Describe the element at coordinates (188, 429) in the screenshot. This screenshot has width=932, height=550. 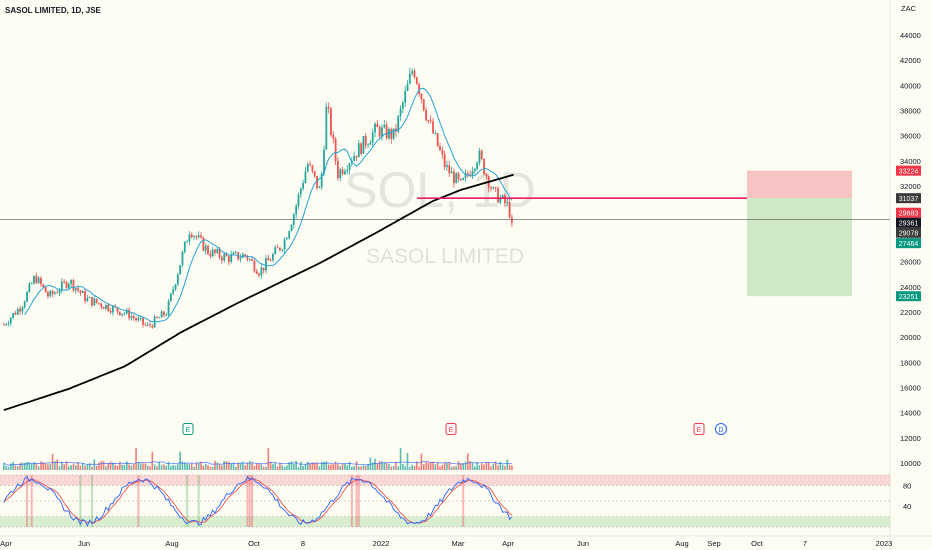
I see `event-marker-earnings-up: E` at that location.